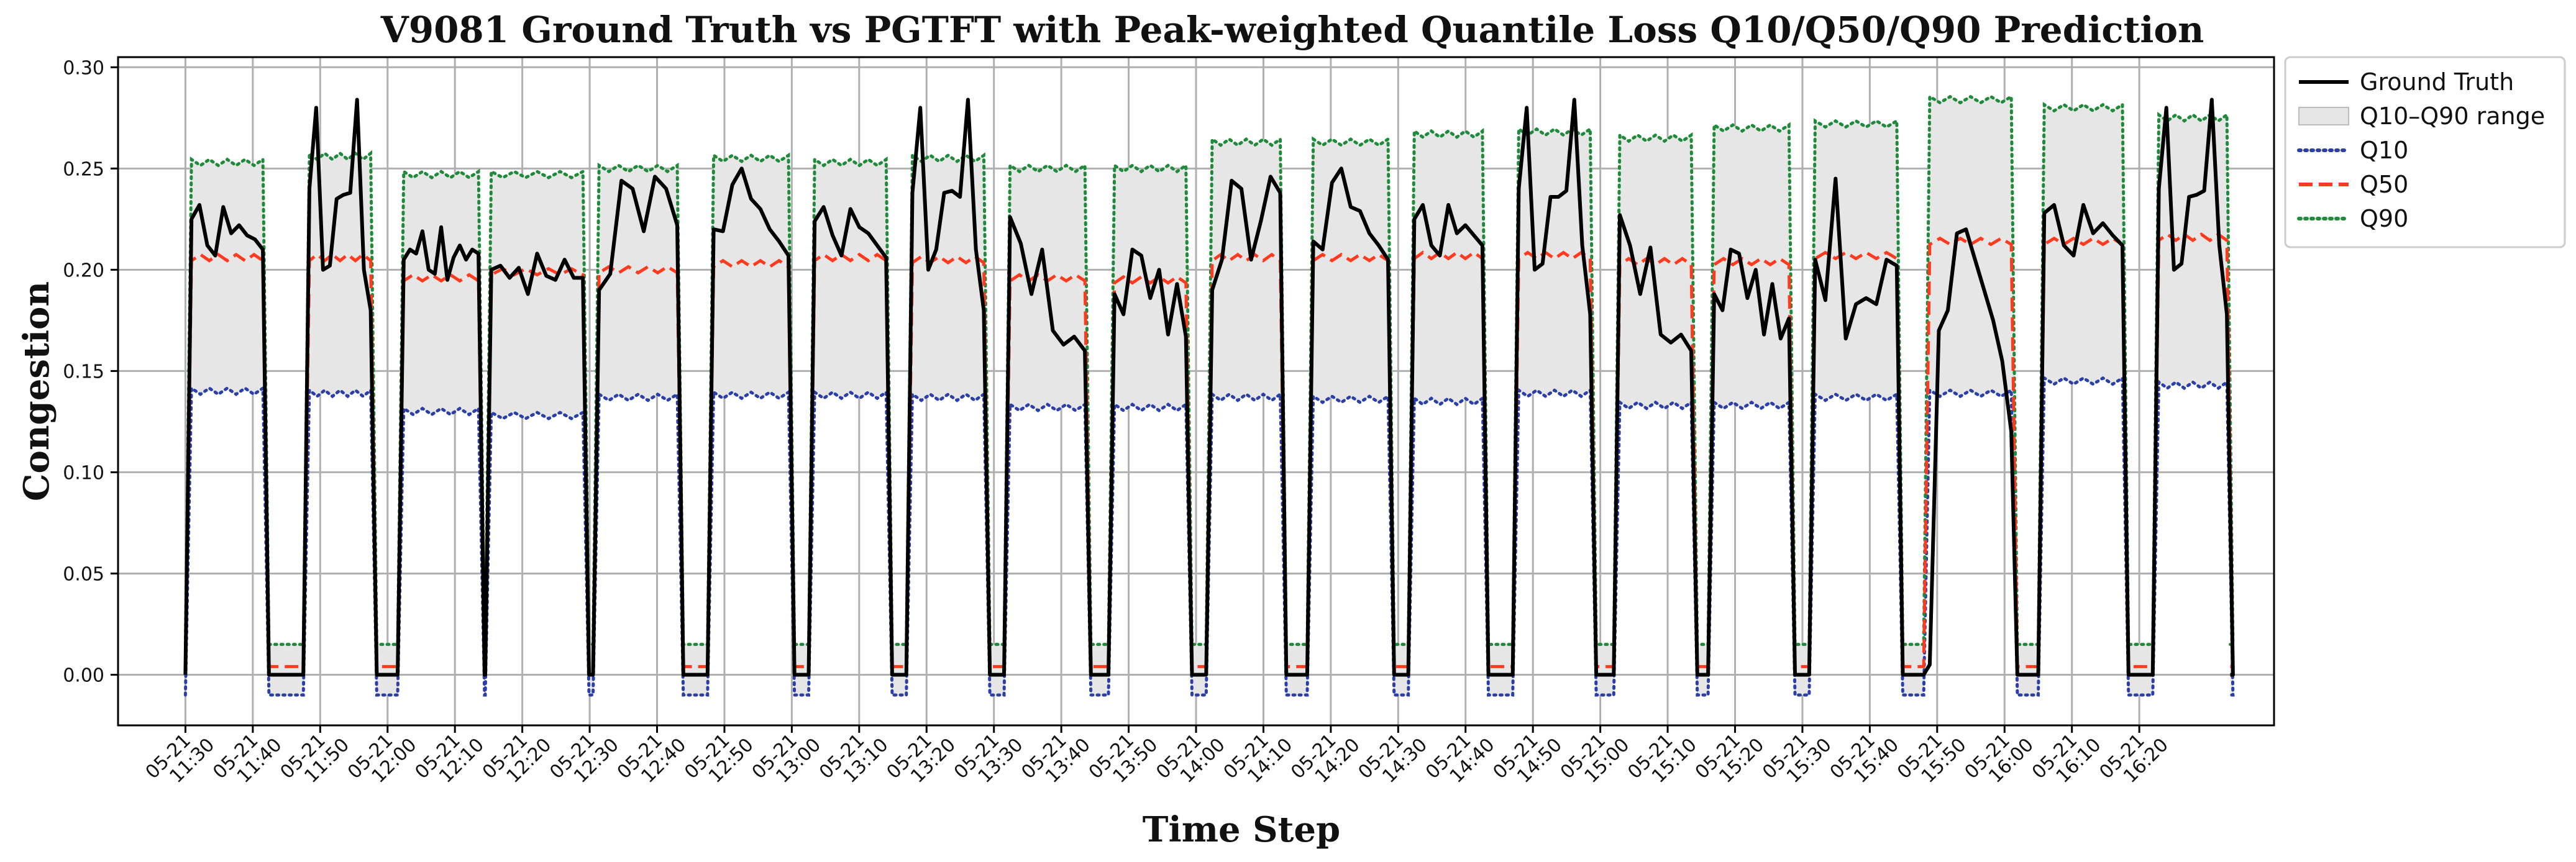 Image resolution: width=2576 pixels, height=862 pixels. What do you see at coordinates (83, 372) in the screenshot?
I see `y-tick-label: 0.15` at bounding box center [83, 372].